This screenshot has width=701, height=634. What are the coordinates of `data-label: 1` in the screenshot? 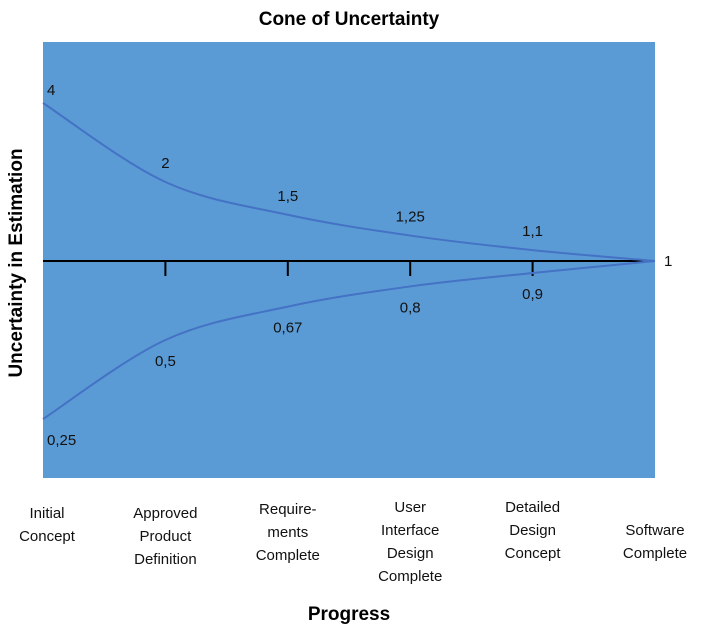 It's located at (668, 261).